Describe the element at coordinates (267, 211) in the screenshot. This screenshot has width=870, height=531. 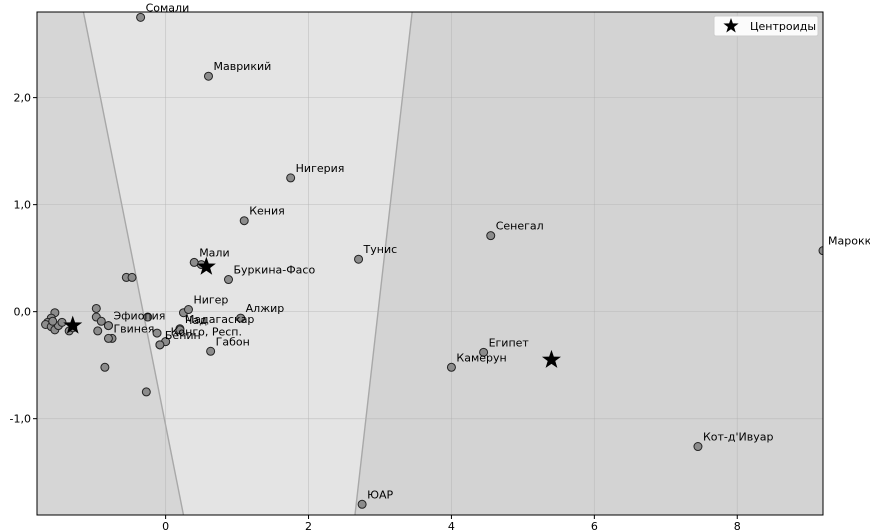
I see `point-label: Кения` at that location.